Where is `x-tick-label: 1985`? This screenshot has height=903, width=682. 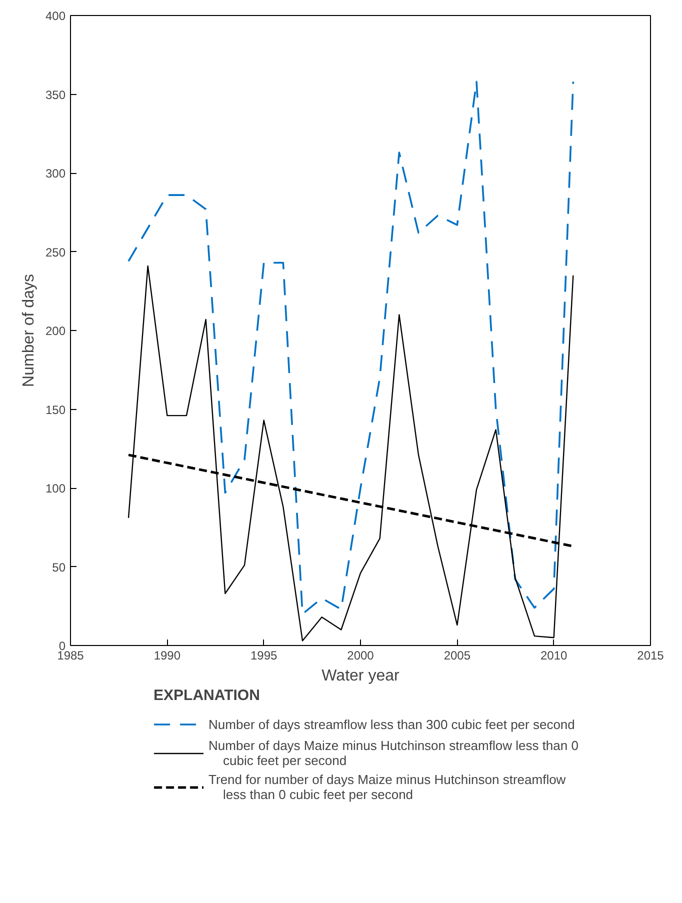
x-tick-label: 1985 is located at coordinates (70, 655).